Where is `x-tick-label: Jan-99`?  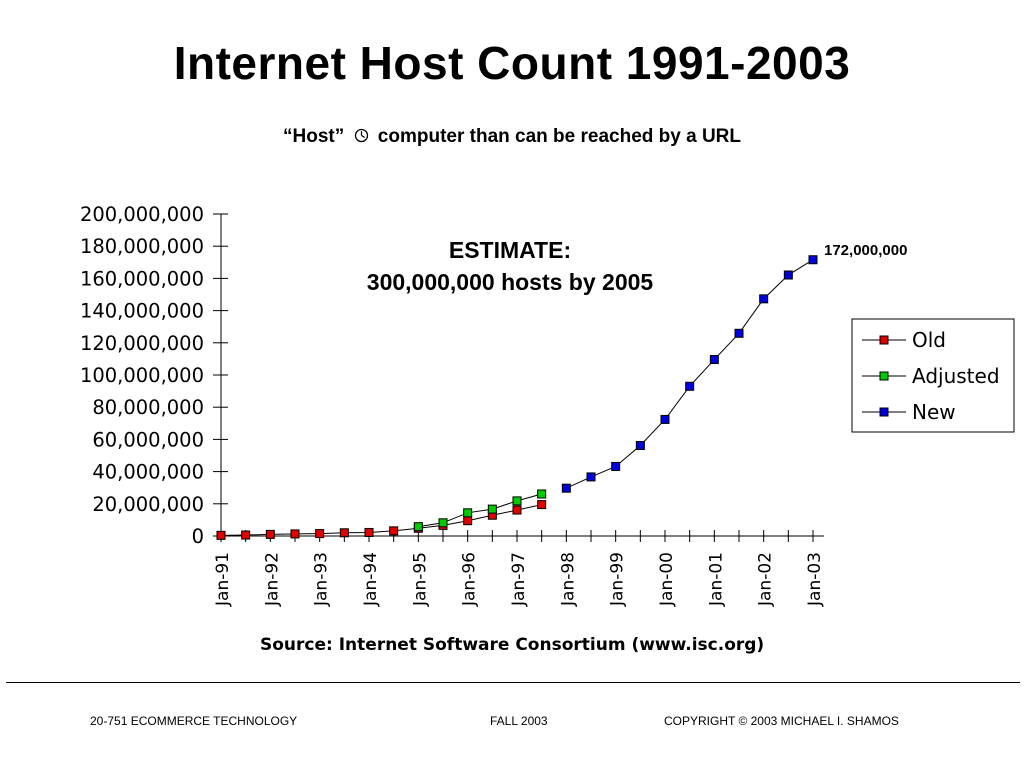
x-tick-label: Jan-99 is located at coordinates (618, 579).